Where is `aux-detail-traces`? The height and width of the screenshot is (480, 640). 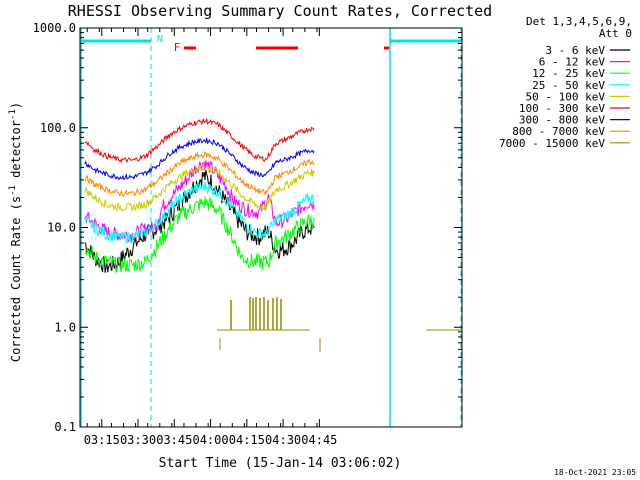 aux-detail-traces is located at coordinates (339, 324).